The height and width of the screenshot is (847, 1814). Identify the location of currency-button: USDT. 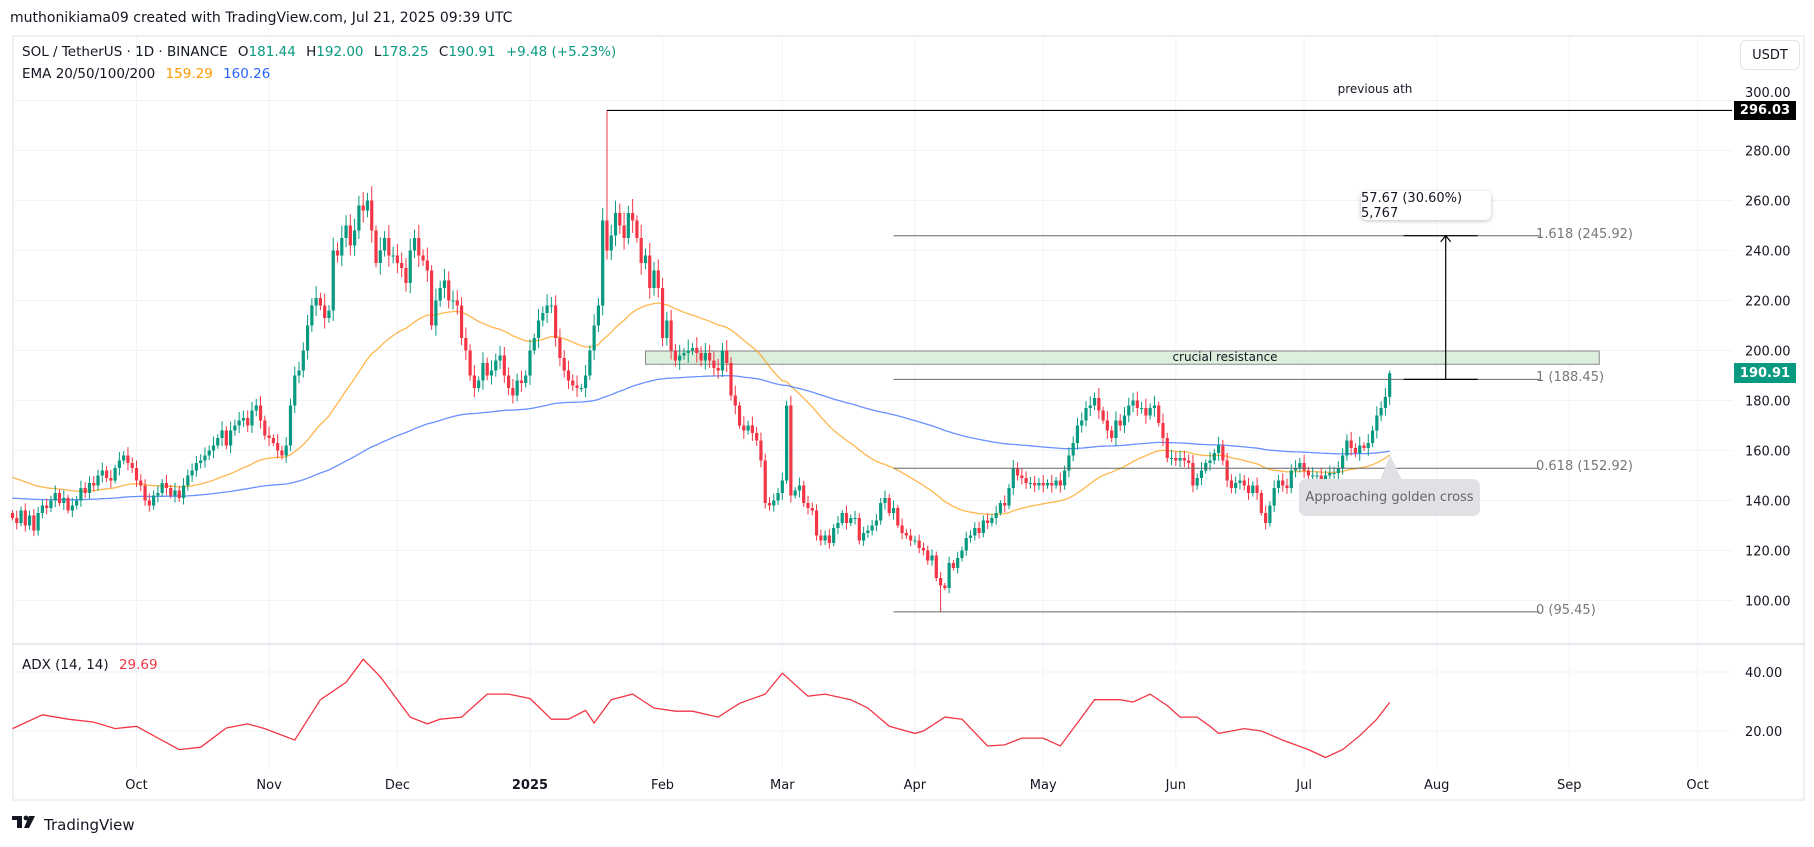
(1770, 55).